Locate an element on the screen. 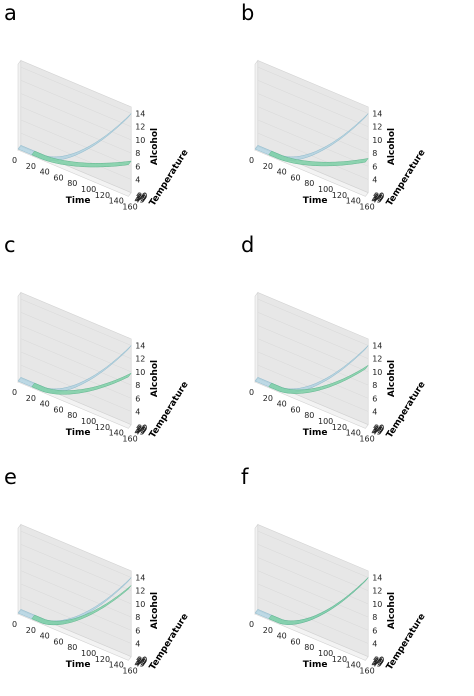 This screenshot has height=696, width=474. panel-letter: d is located at coordinates (247, 245).